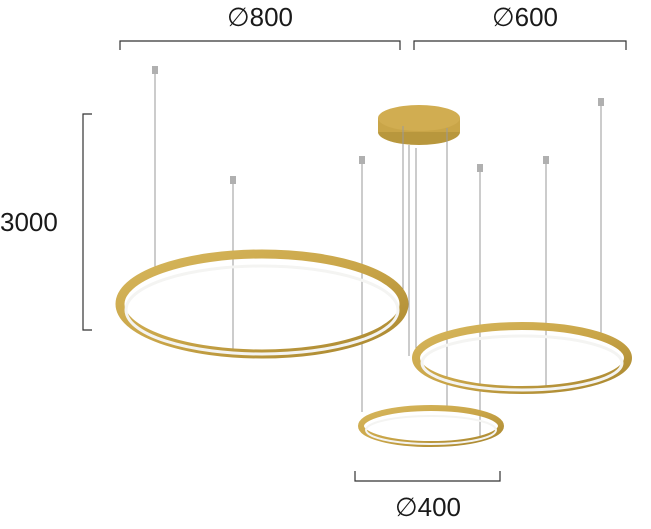 This screenshot has height=529, width=651. What do you see at coordinates (260, 17) in the screenshot?
I see `dimension-label-800: ∅800` at bounding box center [260, 17].